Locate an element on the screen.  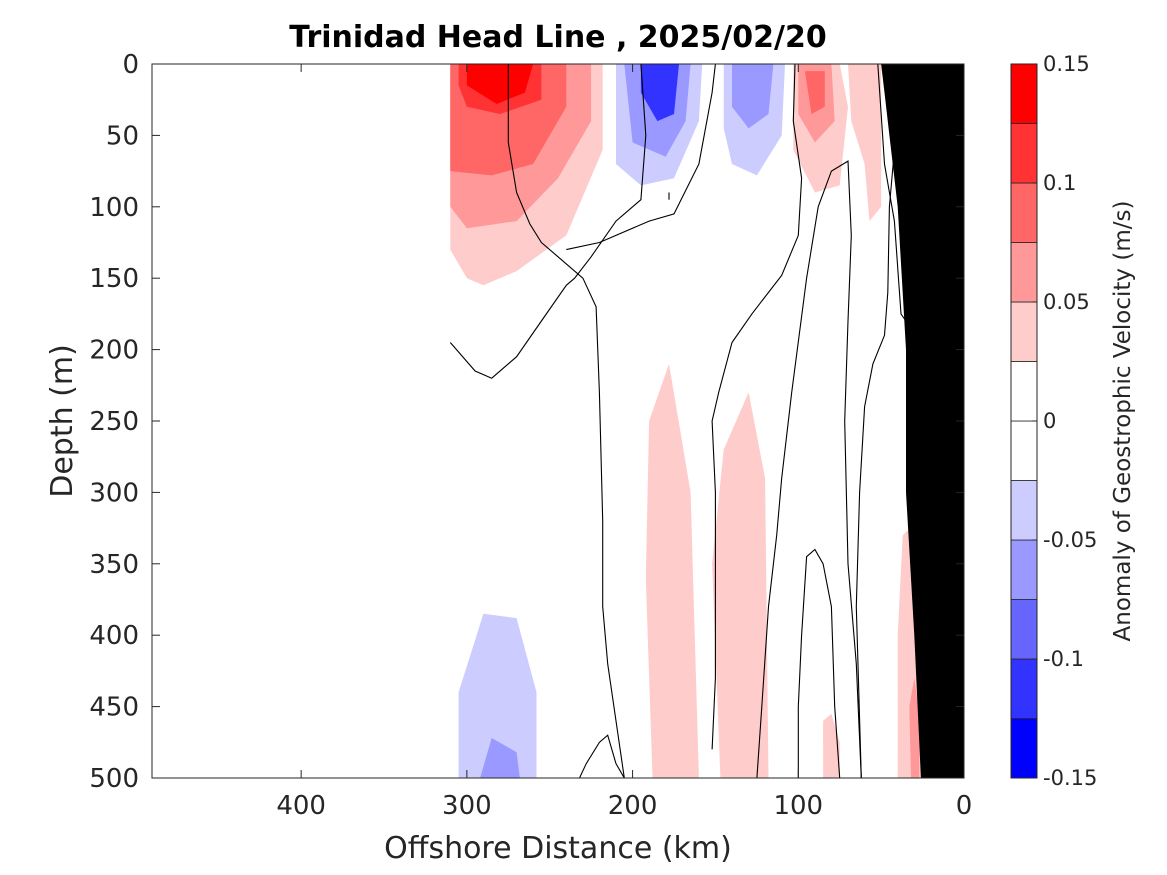
bathymetry-layer is located at coordinates (922, 421).